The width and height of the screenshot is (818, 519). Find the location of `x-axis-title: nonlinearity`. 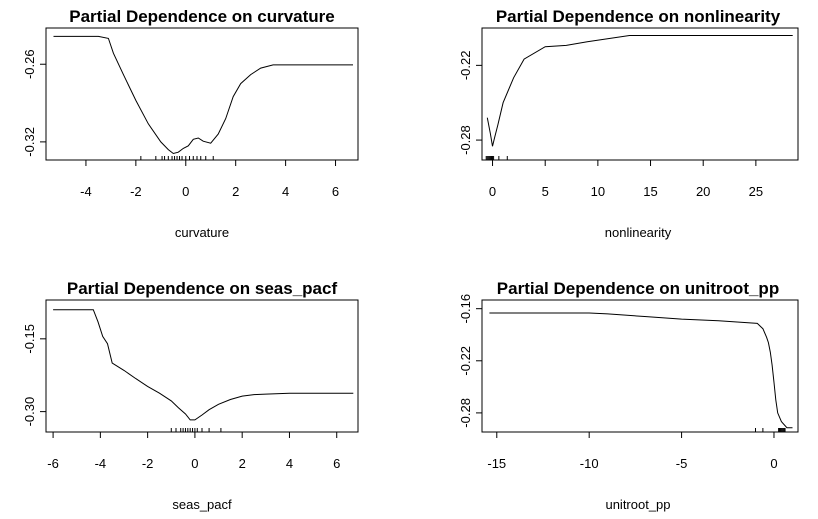

x-axis-title: nonlinearity is located at coordinates (638, 232).